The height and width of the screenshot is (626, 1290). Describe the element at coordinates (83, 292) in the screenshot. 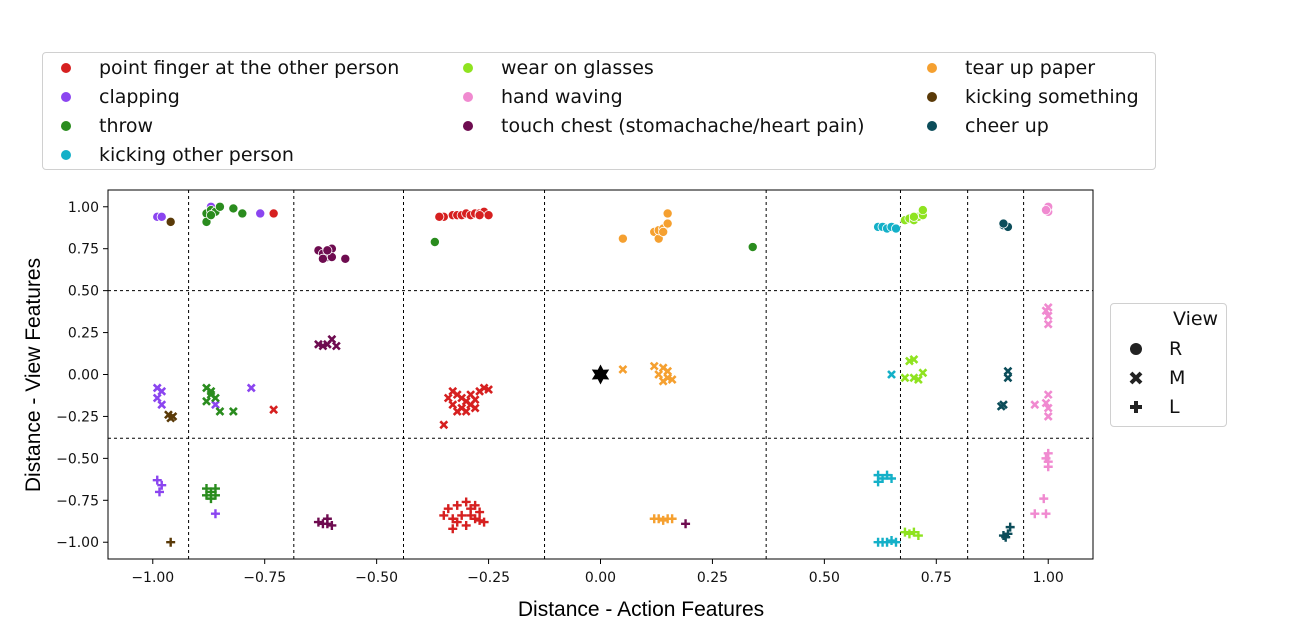

I see `y-tick-label: 0.50` at that location.